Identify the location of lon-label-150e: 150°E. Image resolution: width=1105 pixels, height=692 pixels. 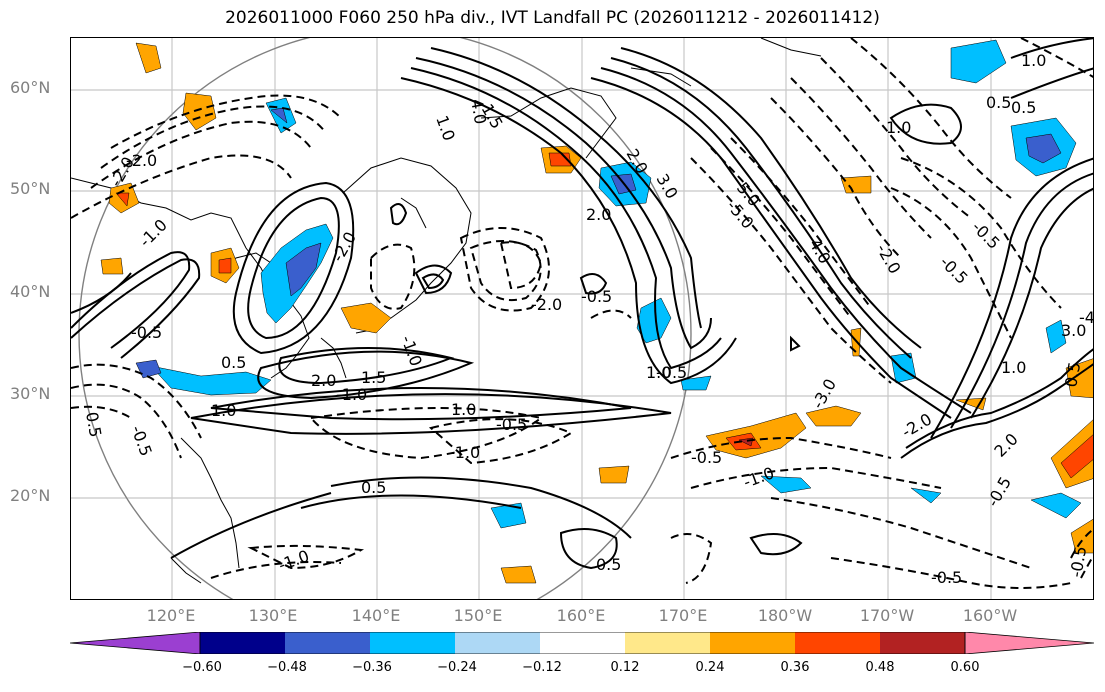
(478, 615).